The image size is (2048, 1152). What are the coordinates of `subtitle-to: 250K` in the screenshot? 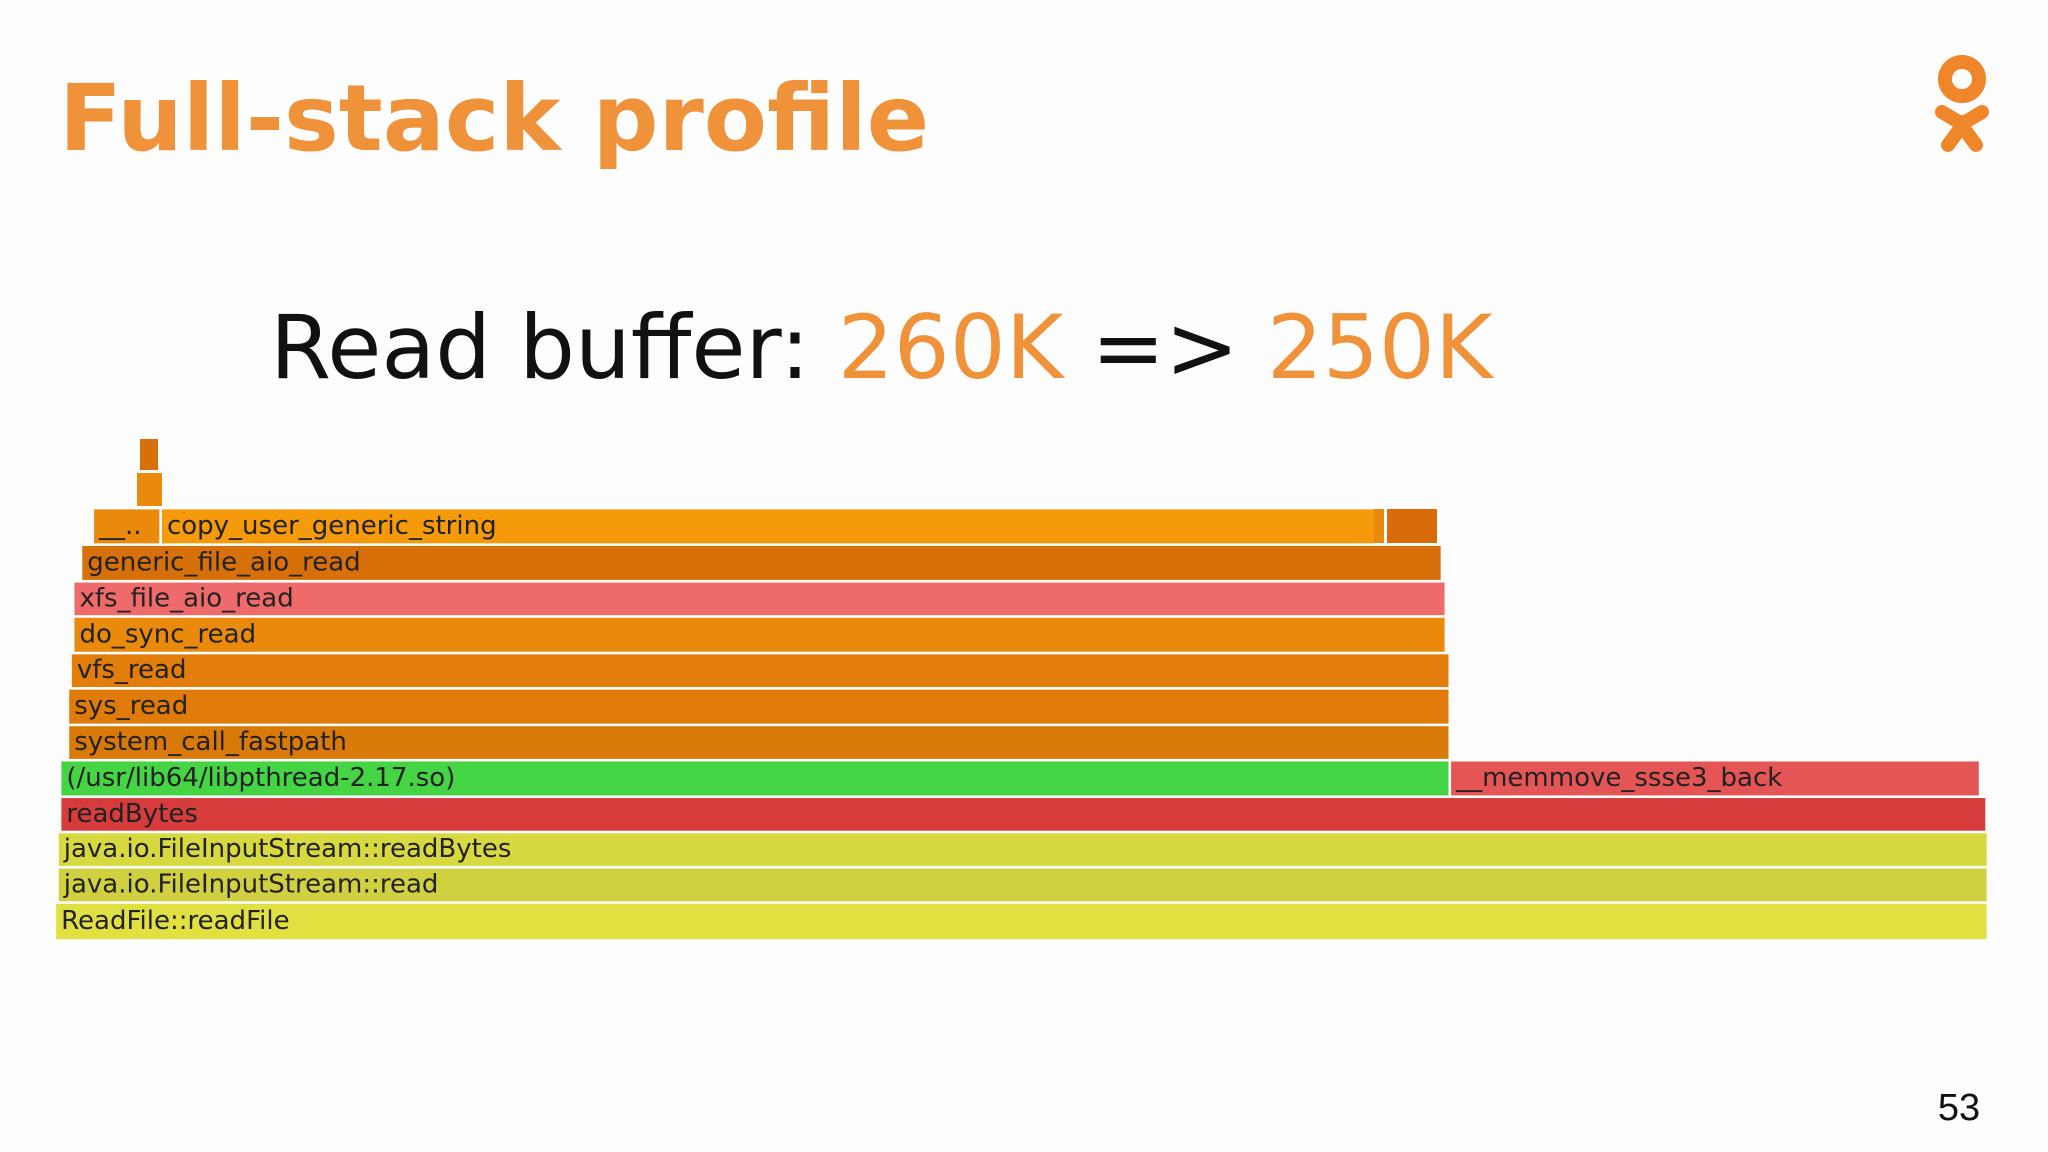 It's located at (1381, 347).